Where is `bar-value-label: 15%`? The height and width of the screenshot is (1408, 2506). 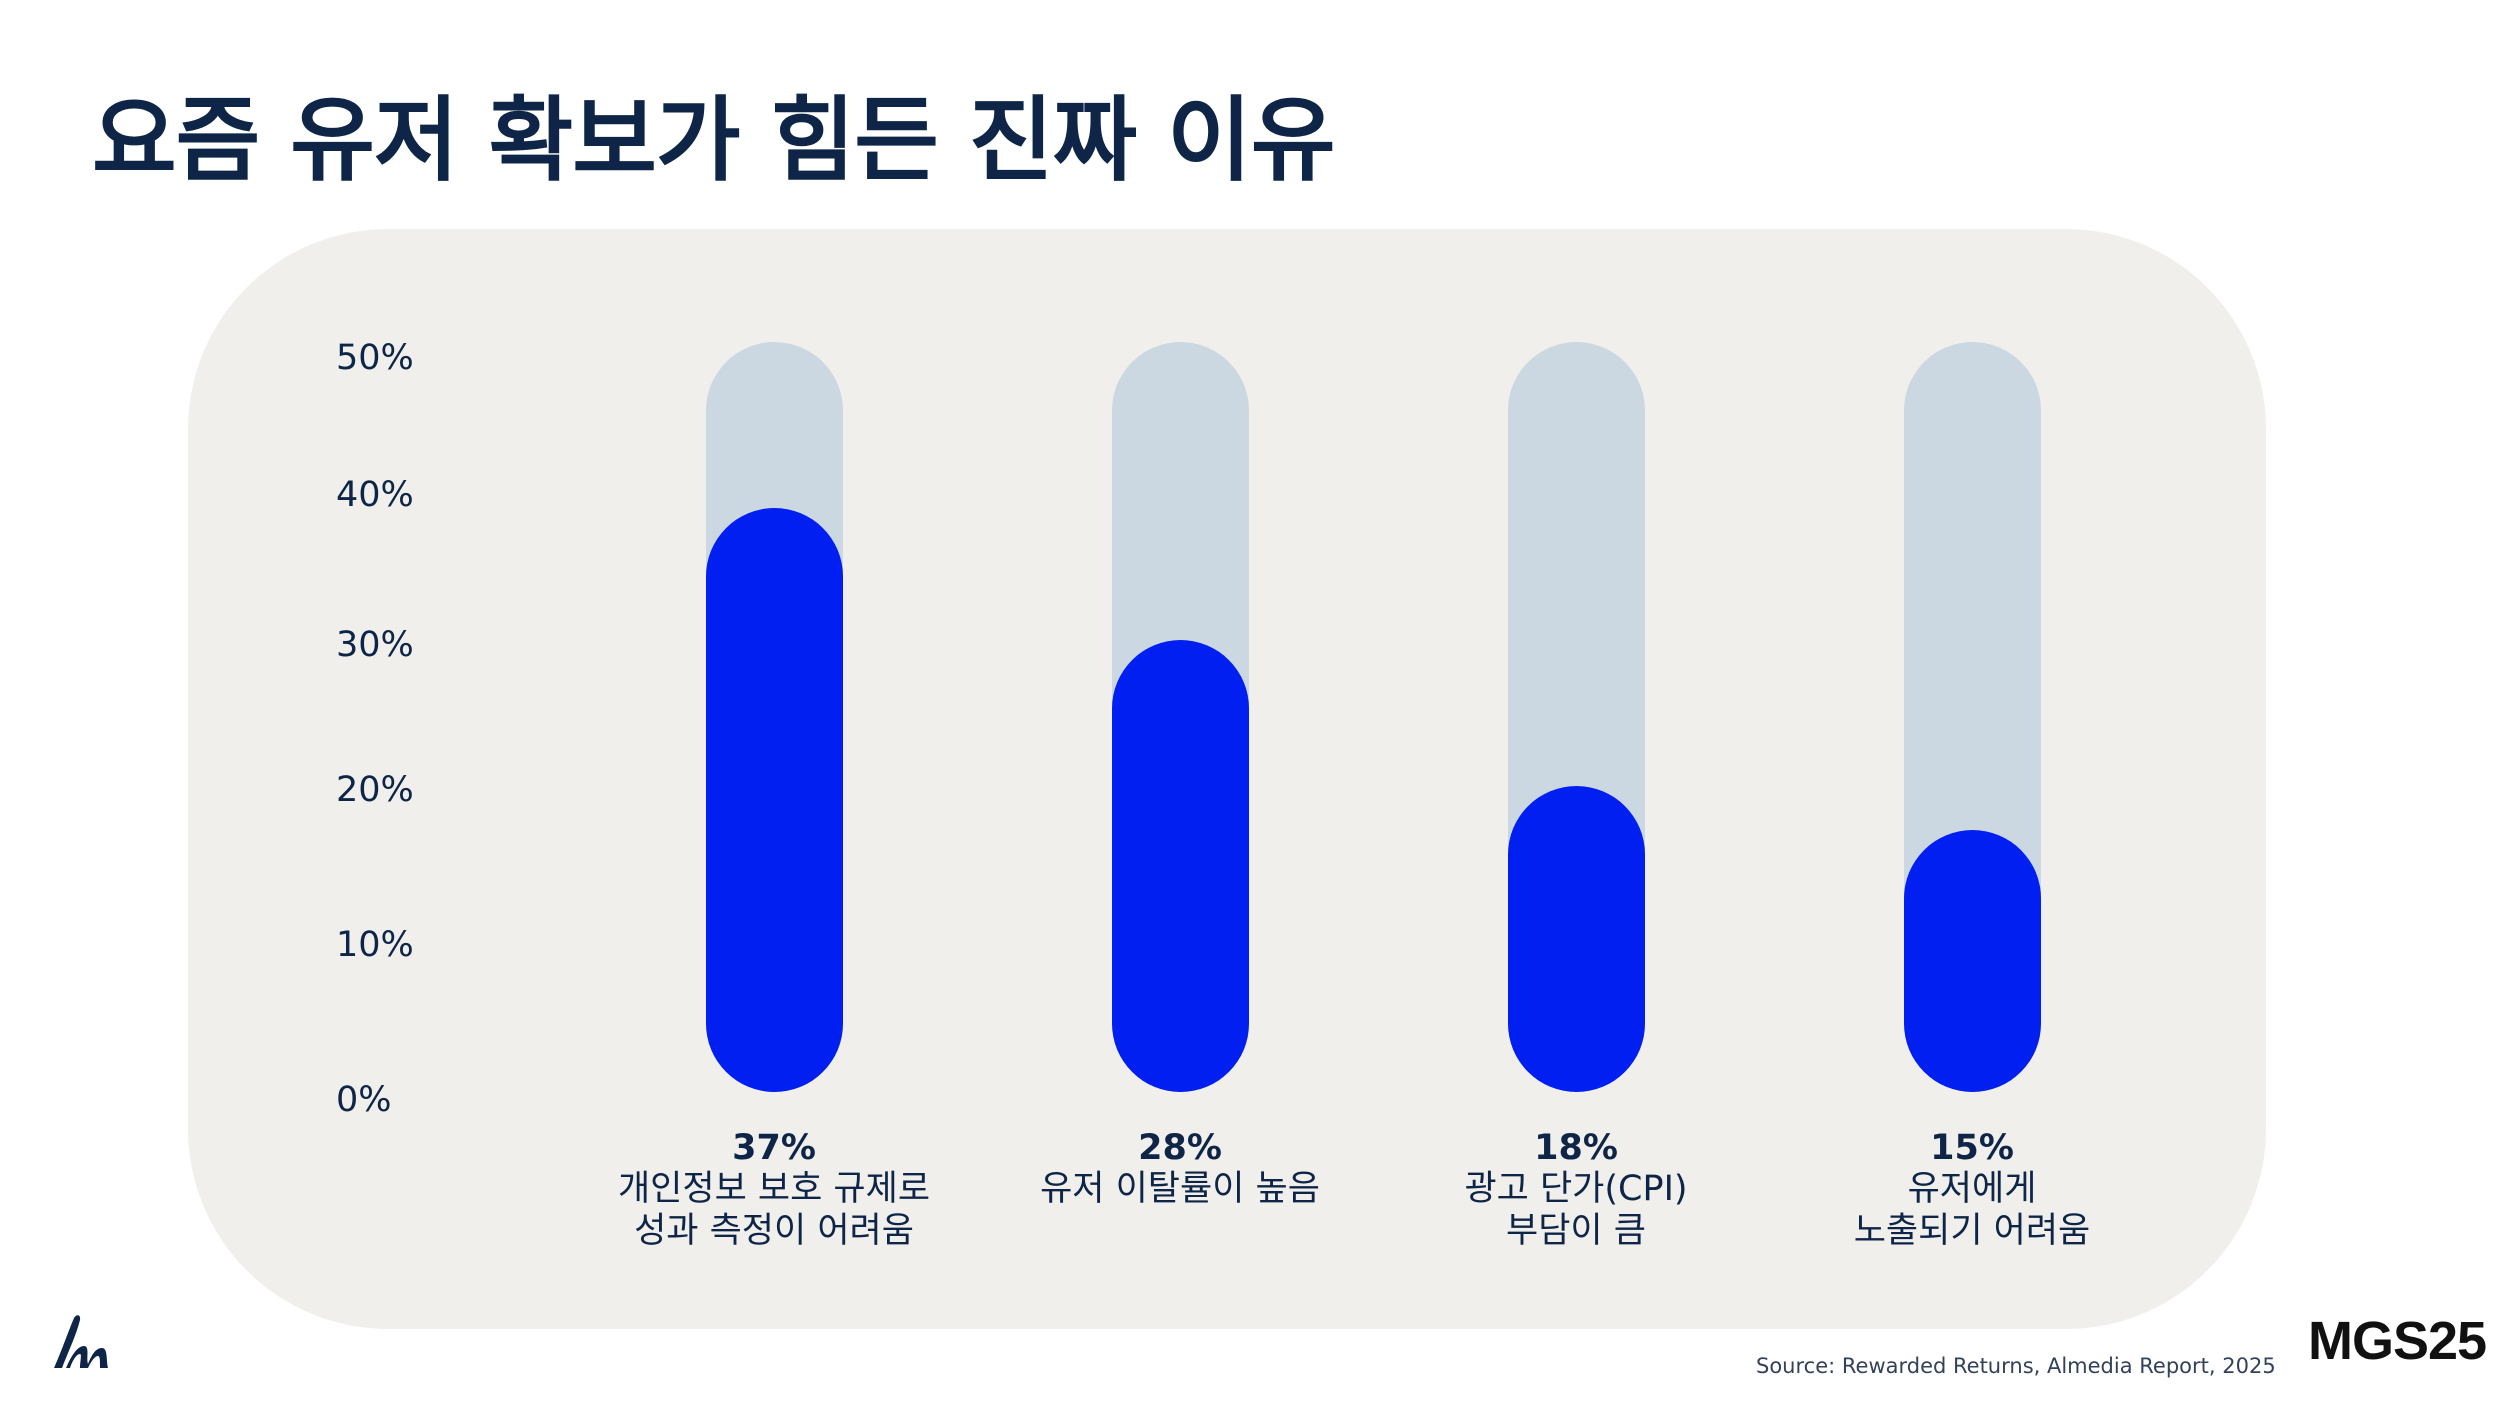
bar-value-label: 15% is located at coordinates (1972, 1148).